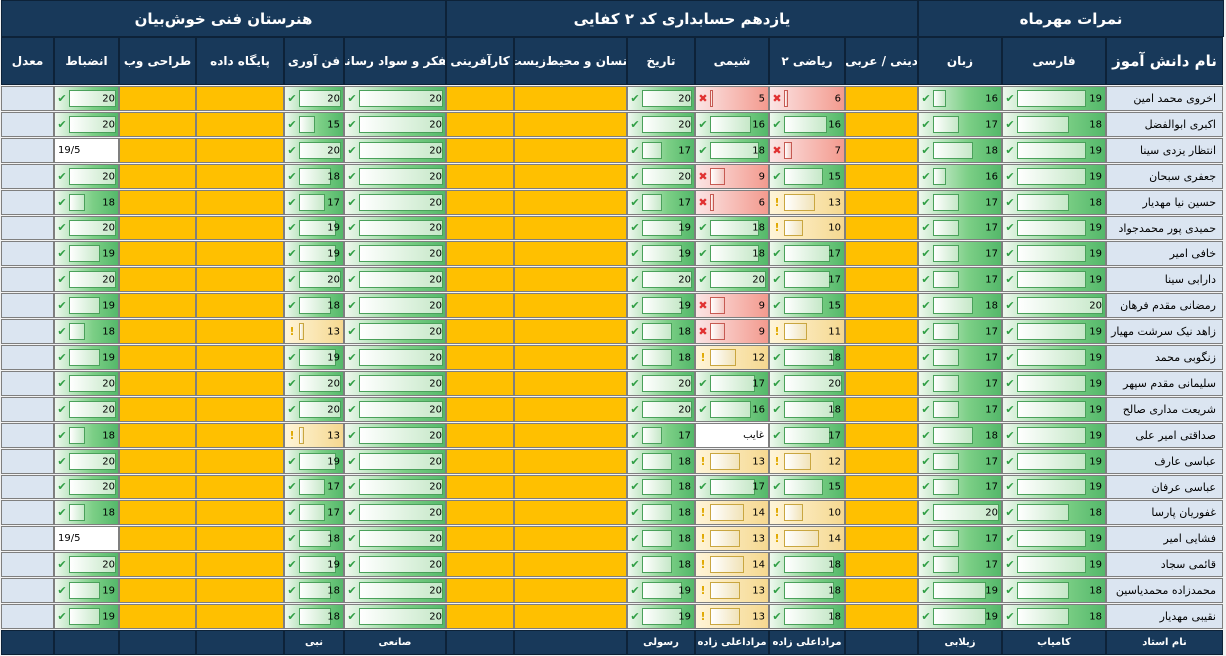 The image size is (1226, 656). What do you see at coordinates (314, 202) in the screenshot?
I see `grade-cell-fanavari: ✔ 17` at bounding box center [314, 202].